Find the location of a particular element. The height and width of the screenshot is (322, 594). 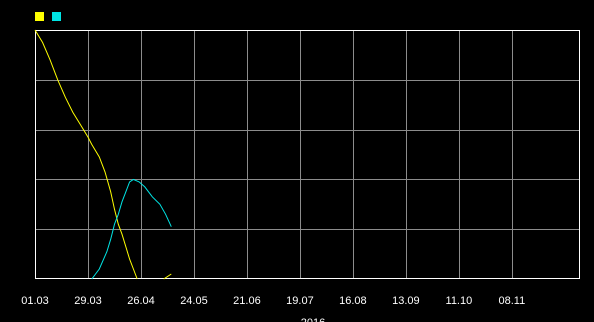

x-tick-label: 16.08 is located at coordinates (353, 301).